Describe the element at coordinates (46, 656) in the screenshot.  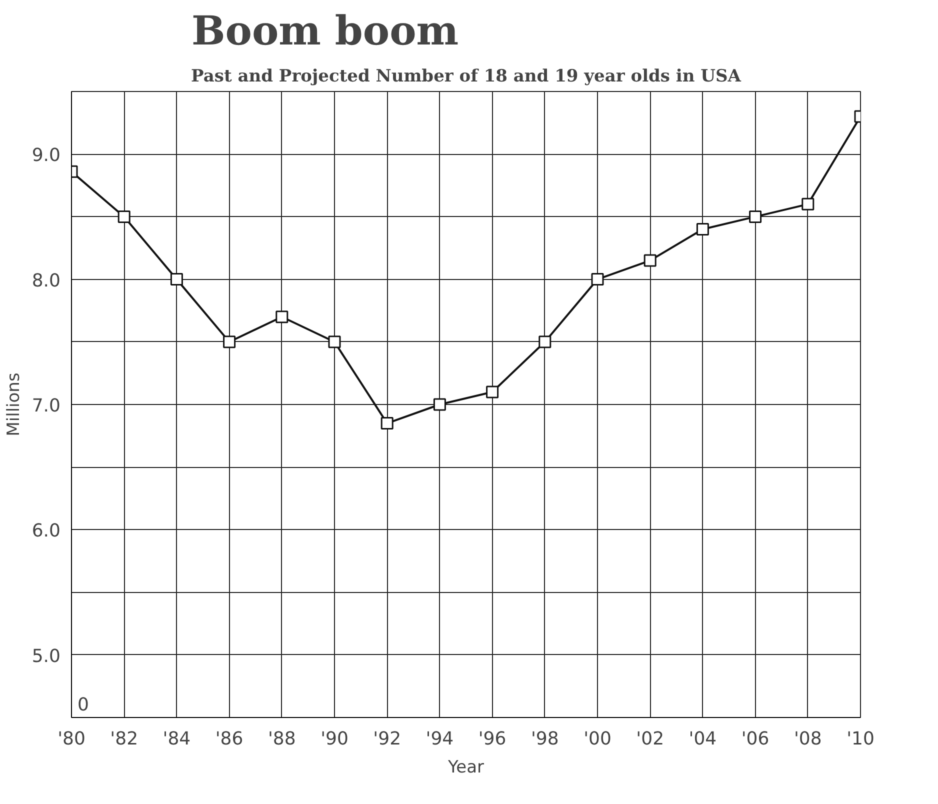
I see `y-tick-label: 5.0` at that location.